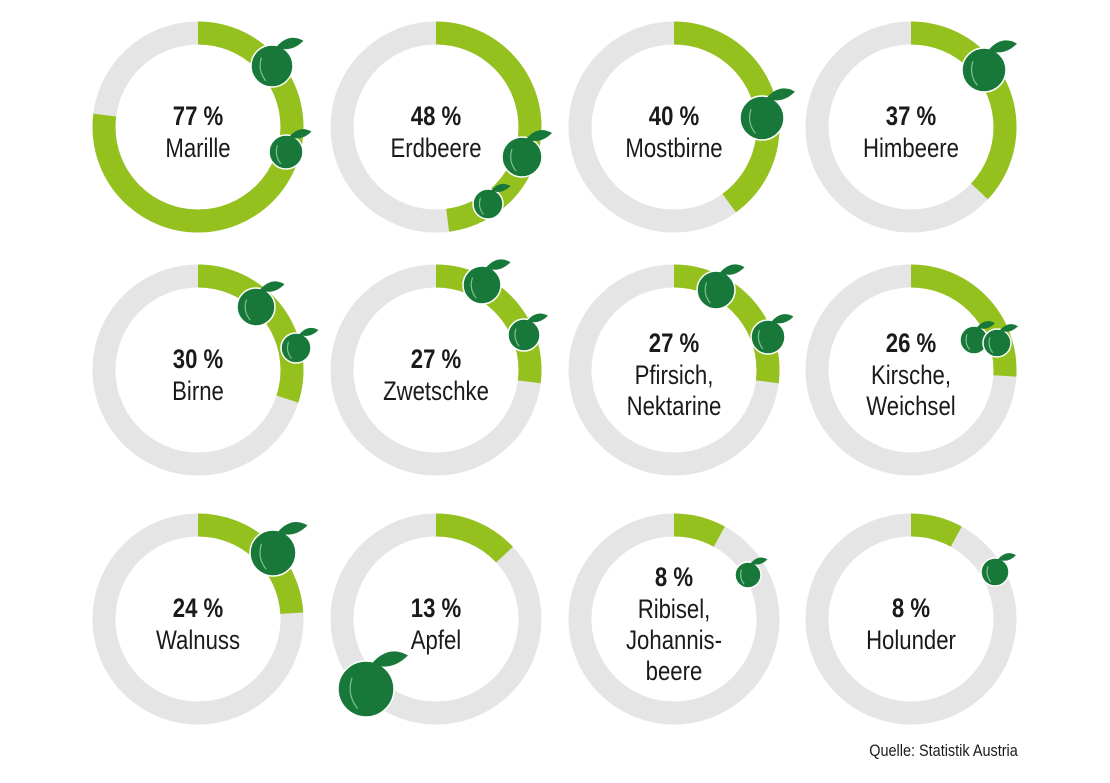  I want to click on walnut-icon, so click(278, 549).